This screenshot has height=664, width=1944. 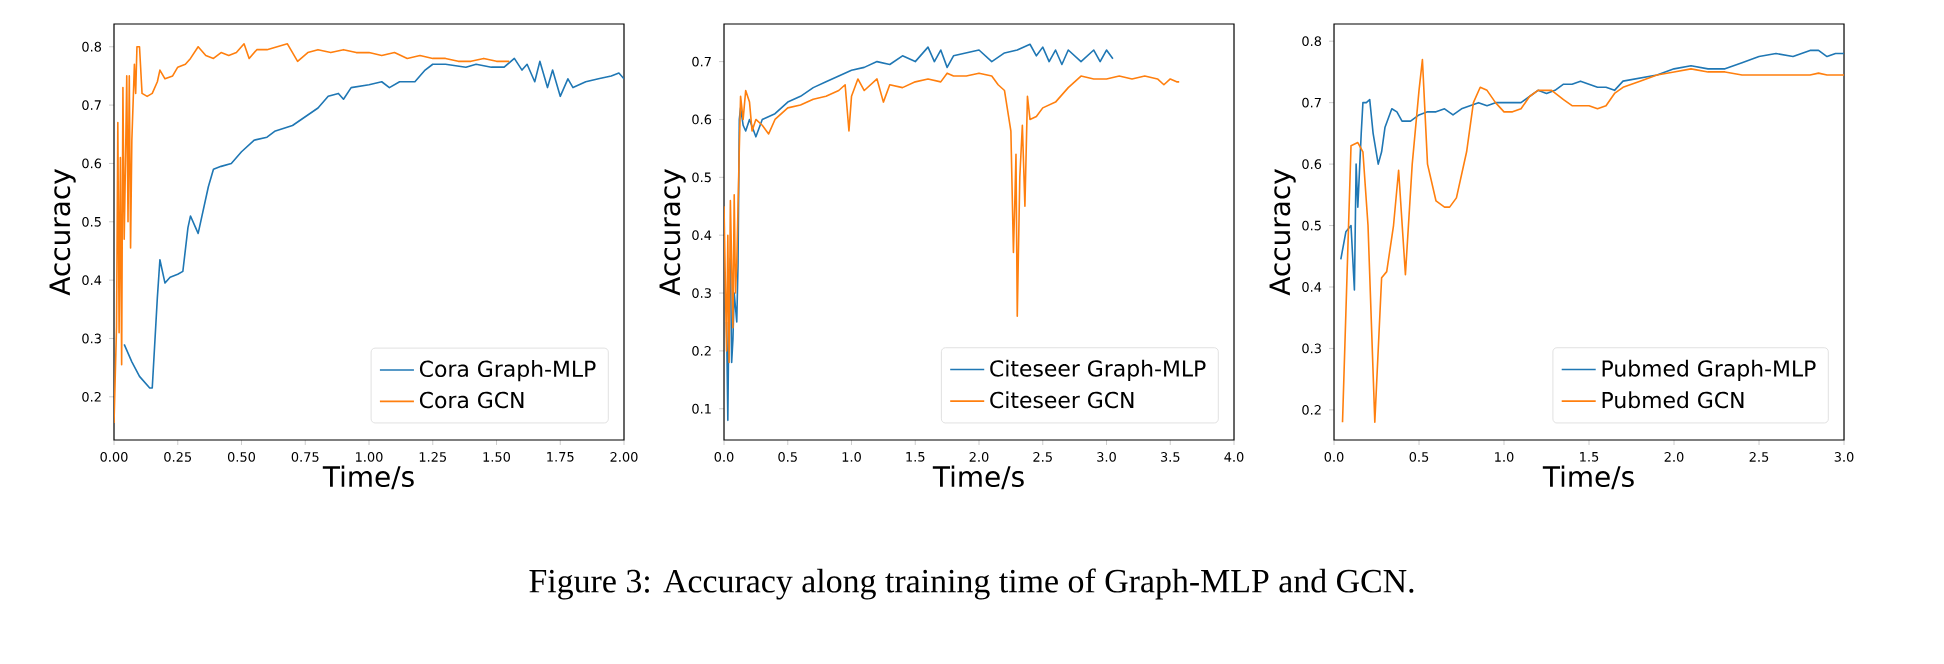 I want to click on legend-label: Cora Graph-MLP, so click(x=507, y=371).